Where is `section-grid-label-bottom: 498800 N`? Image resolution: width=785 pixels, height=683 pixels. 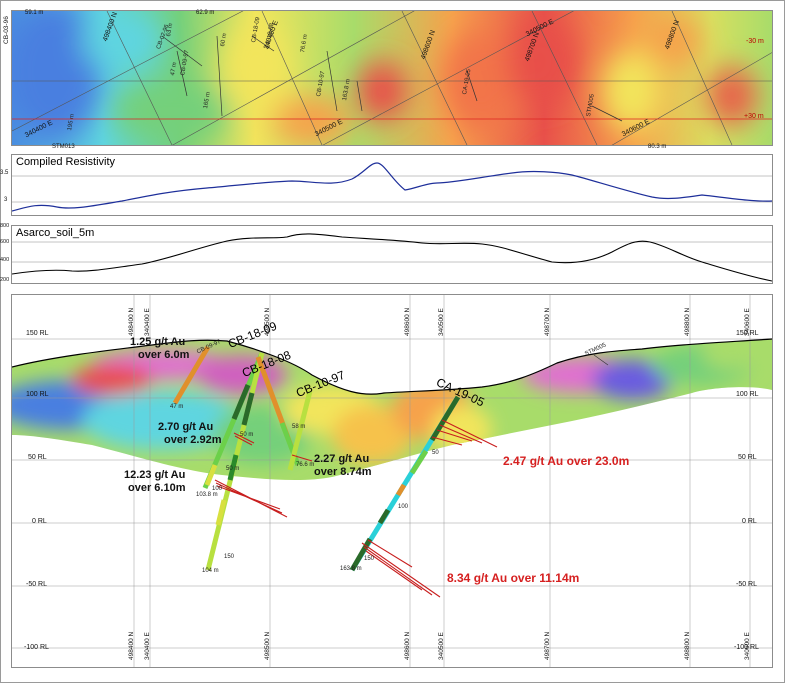 section-grid-label-bottom: 498800 N is located at coordinates (687, 645).